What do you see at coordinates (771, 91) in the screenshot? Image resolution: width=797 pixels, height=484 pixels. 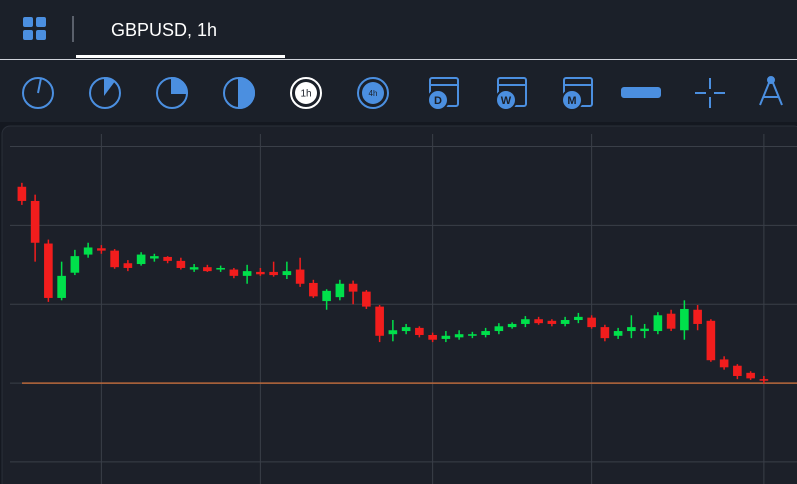 I see `drawing-tool` at bounding box center [771, 91].